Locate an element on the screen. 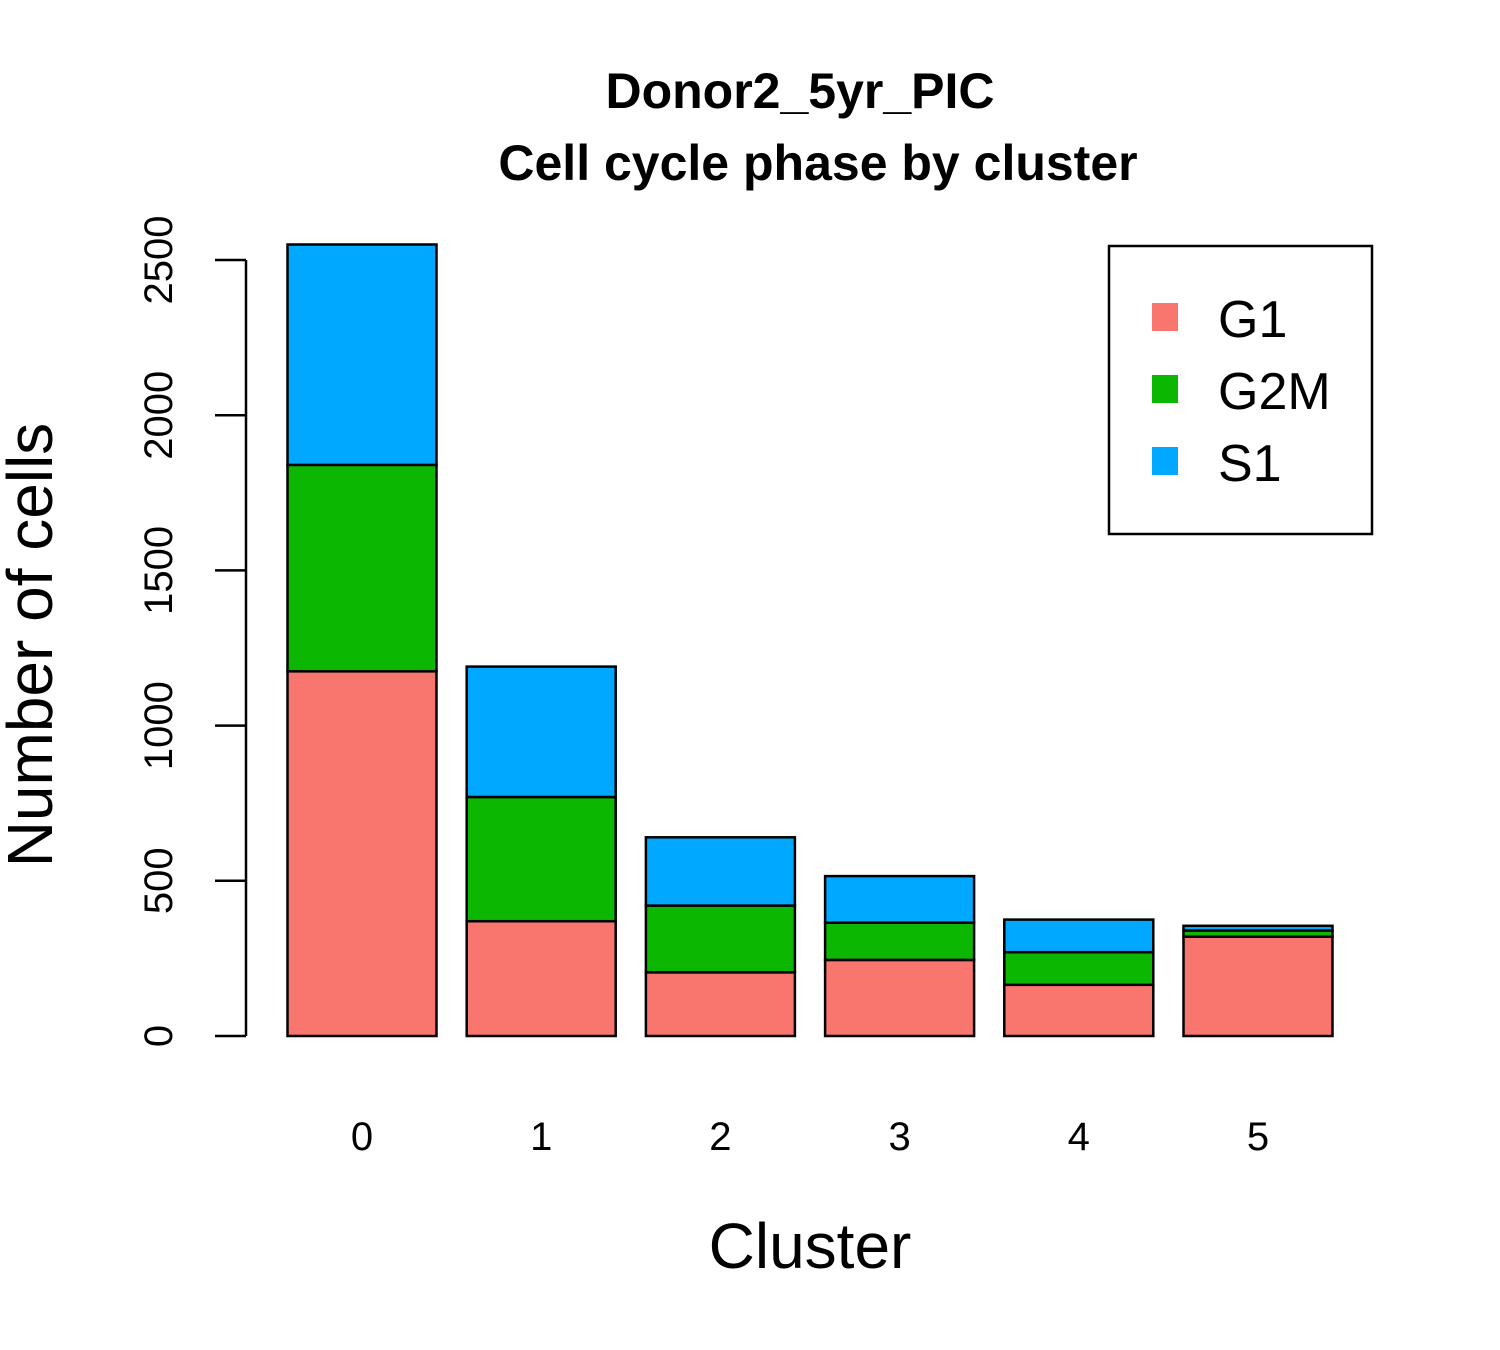  legend-label-g2m: G2M is located at coordinates (1274, 392).